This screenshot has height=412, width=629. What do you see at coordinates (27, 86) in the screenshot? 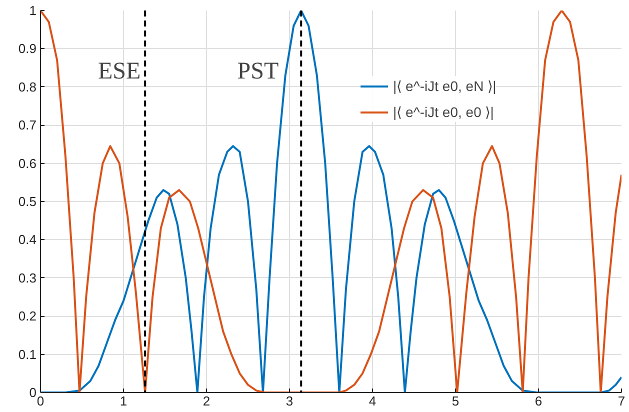
I see `y-tick-label: 0.8` at bounding box center [27, 86].